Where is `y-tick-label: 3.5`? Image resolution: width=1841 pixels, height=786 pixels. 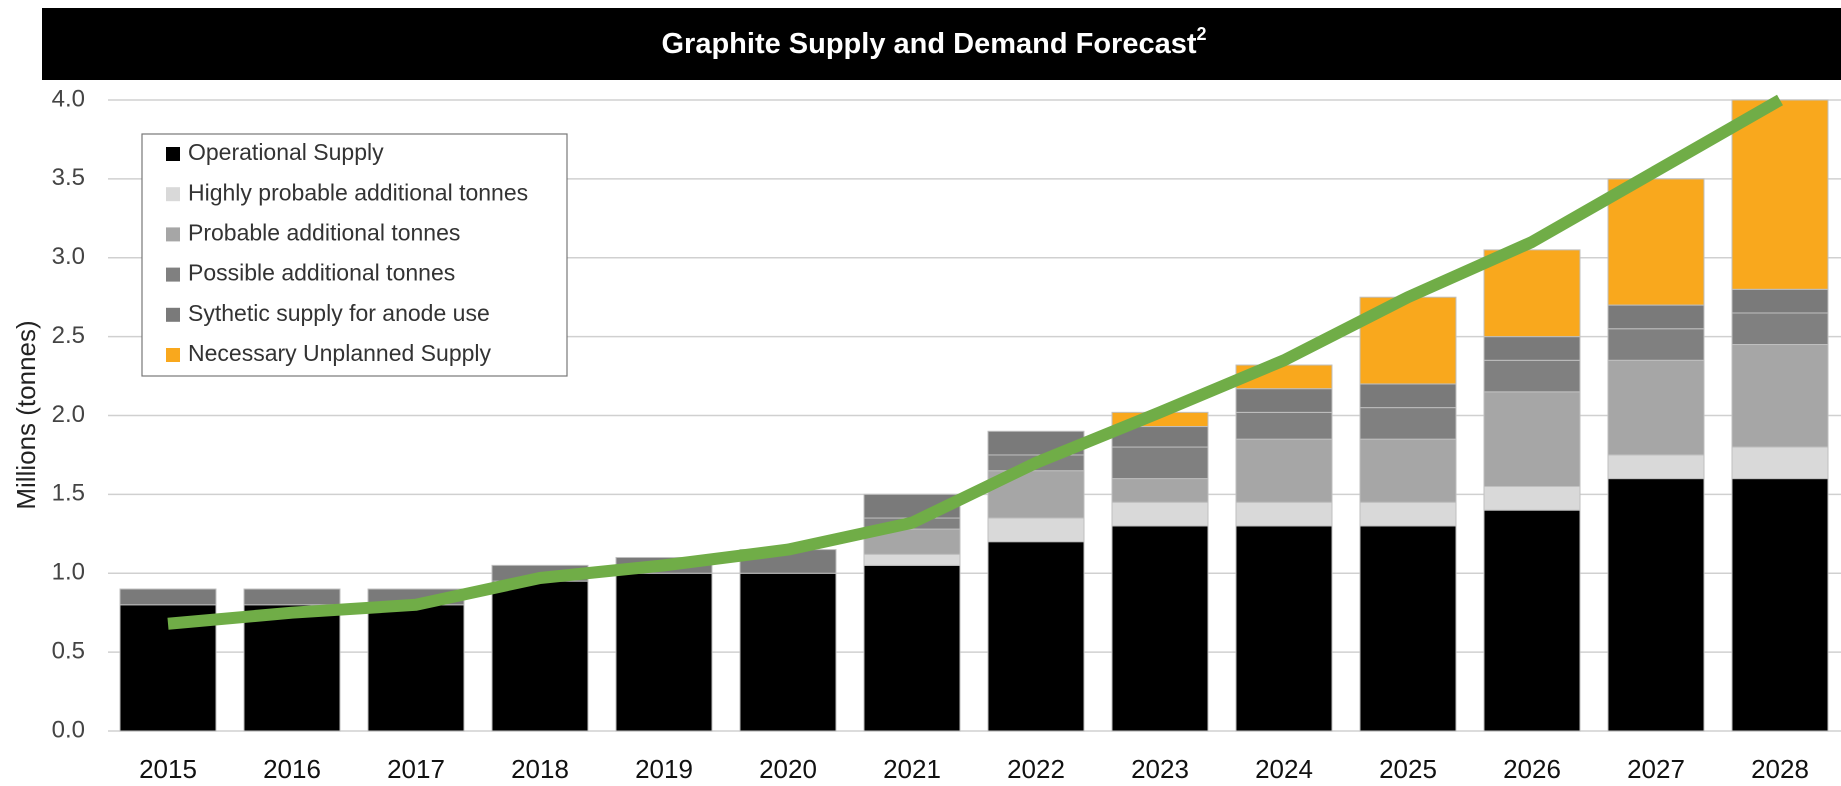
y-tick-label: 3.5 is located at coordinates (68, 177).